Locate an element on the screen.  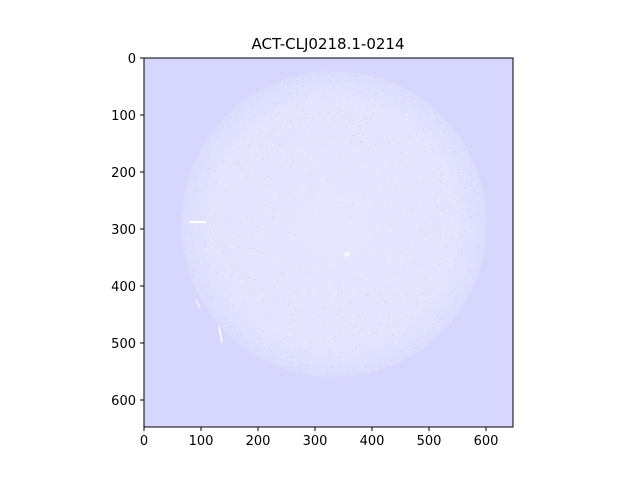
y-tick: 100 is located at coordinates (127, 116).